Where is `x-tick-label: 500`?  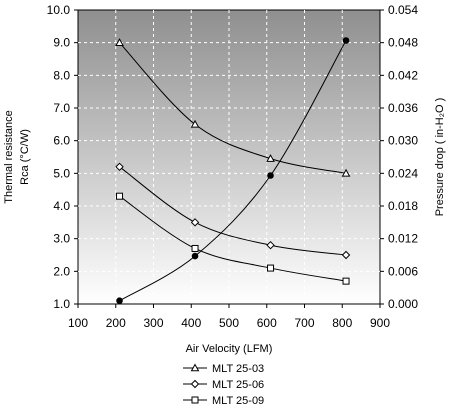
x-tick-label: 500 is located at coordinates (229, 323).